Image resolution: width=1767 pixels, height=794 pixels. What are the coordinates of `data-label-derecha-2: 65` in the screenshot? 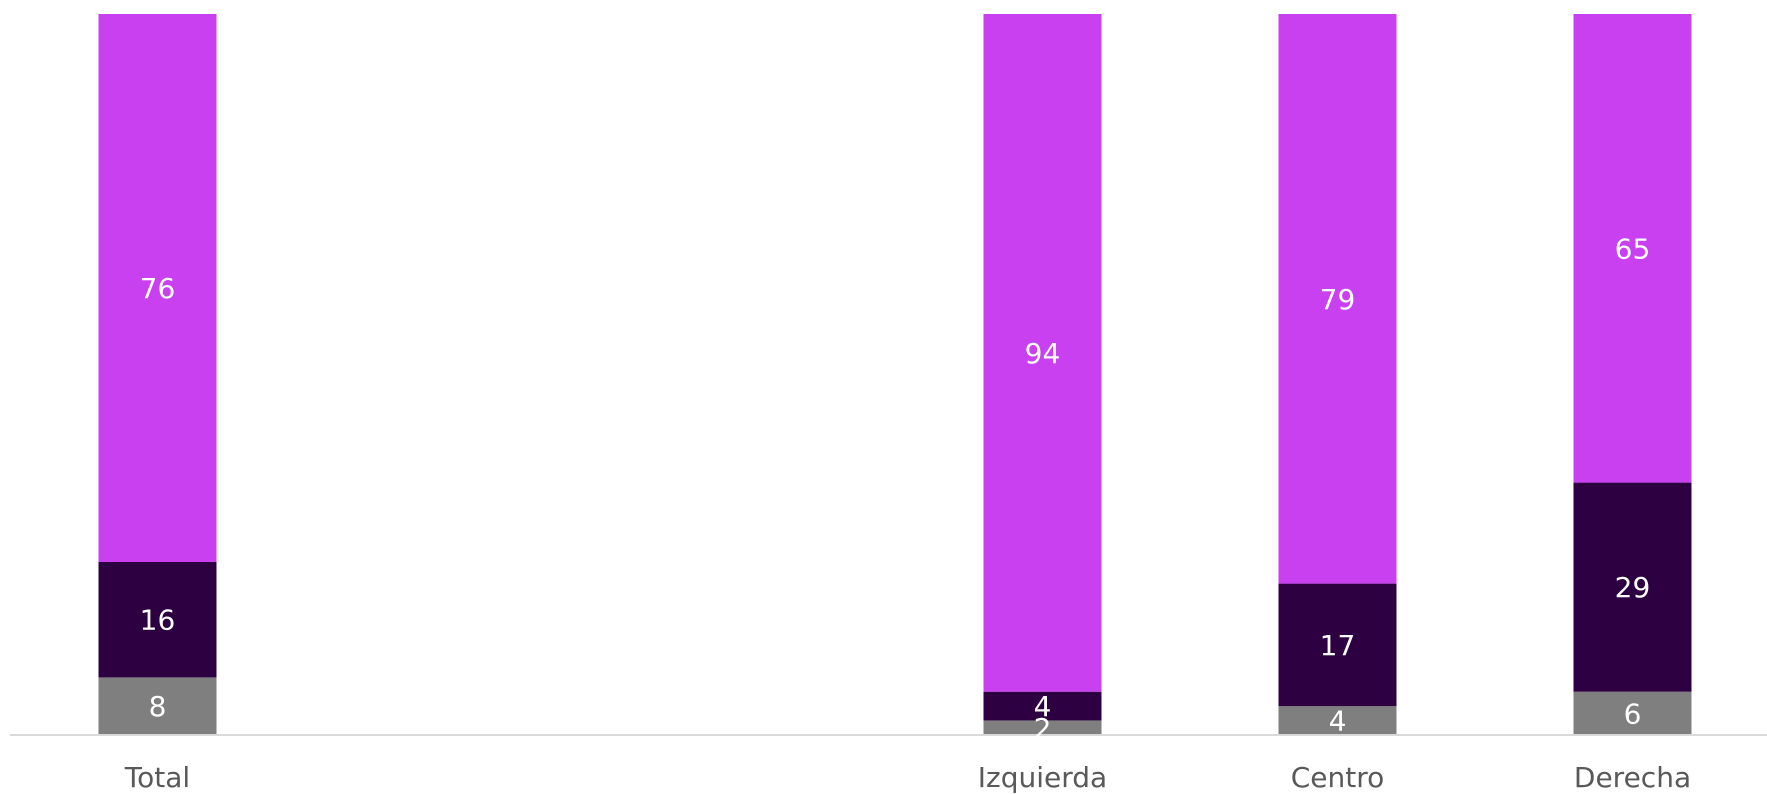 It's located at (1633, 248).